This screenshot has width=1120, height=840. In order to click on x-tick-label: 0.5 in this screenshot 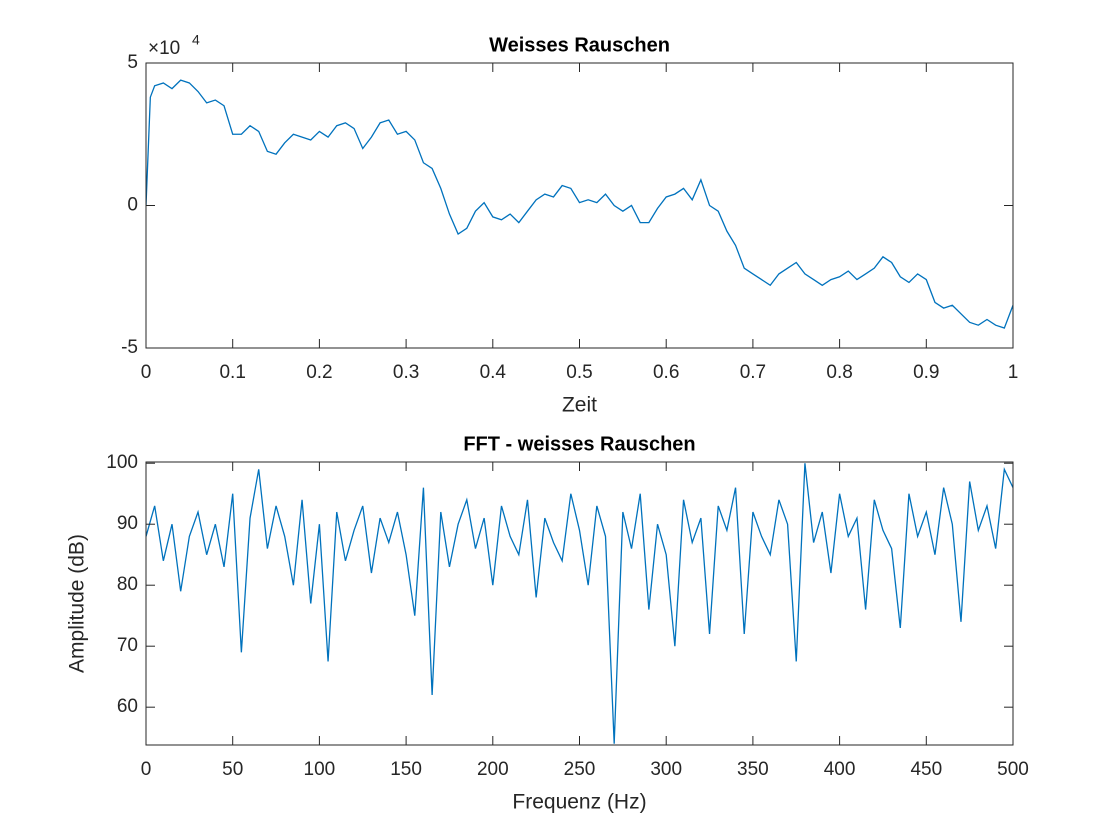, I will do `click(579, 372)`.